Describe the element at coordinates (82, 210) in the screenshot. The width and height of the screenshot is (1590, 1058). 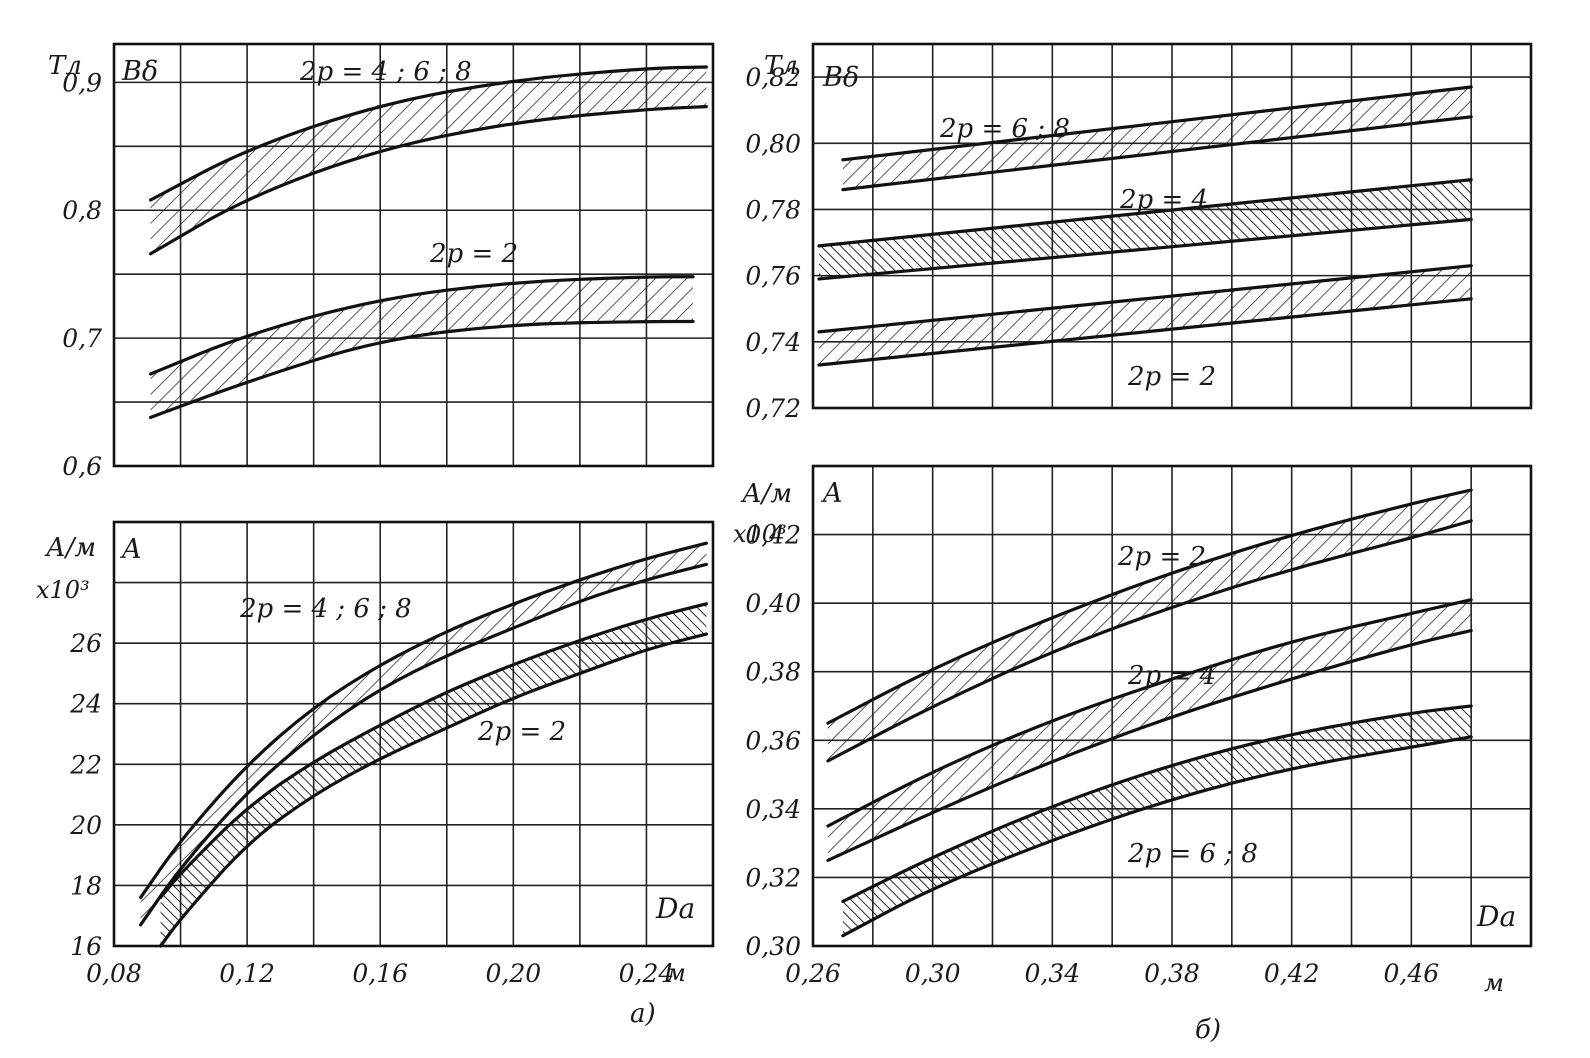
I see `y-tick-label: 0,8` at that location.